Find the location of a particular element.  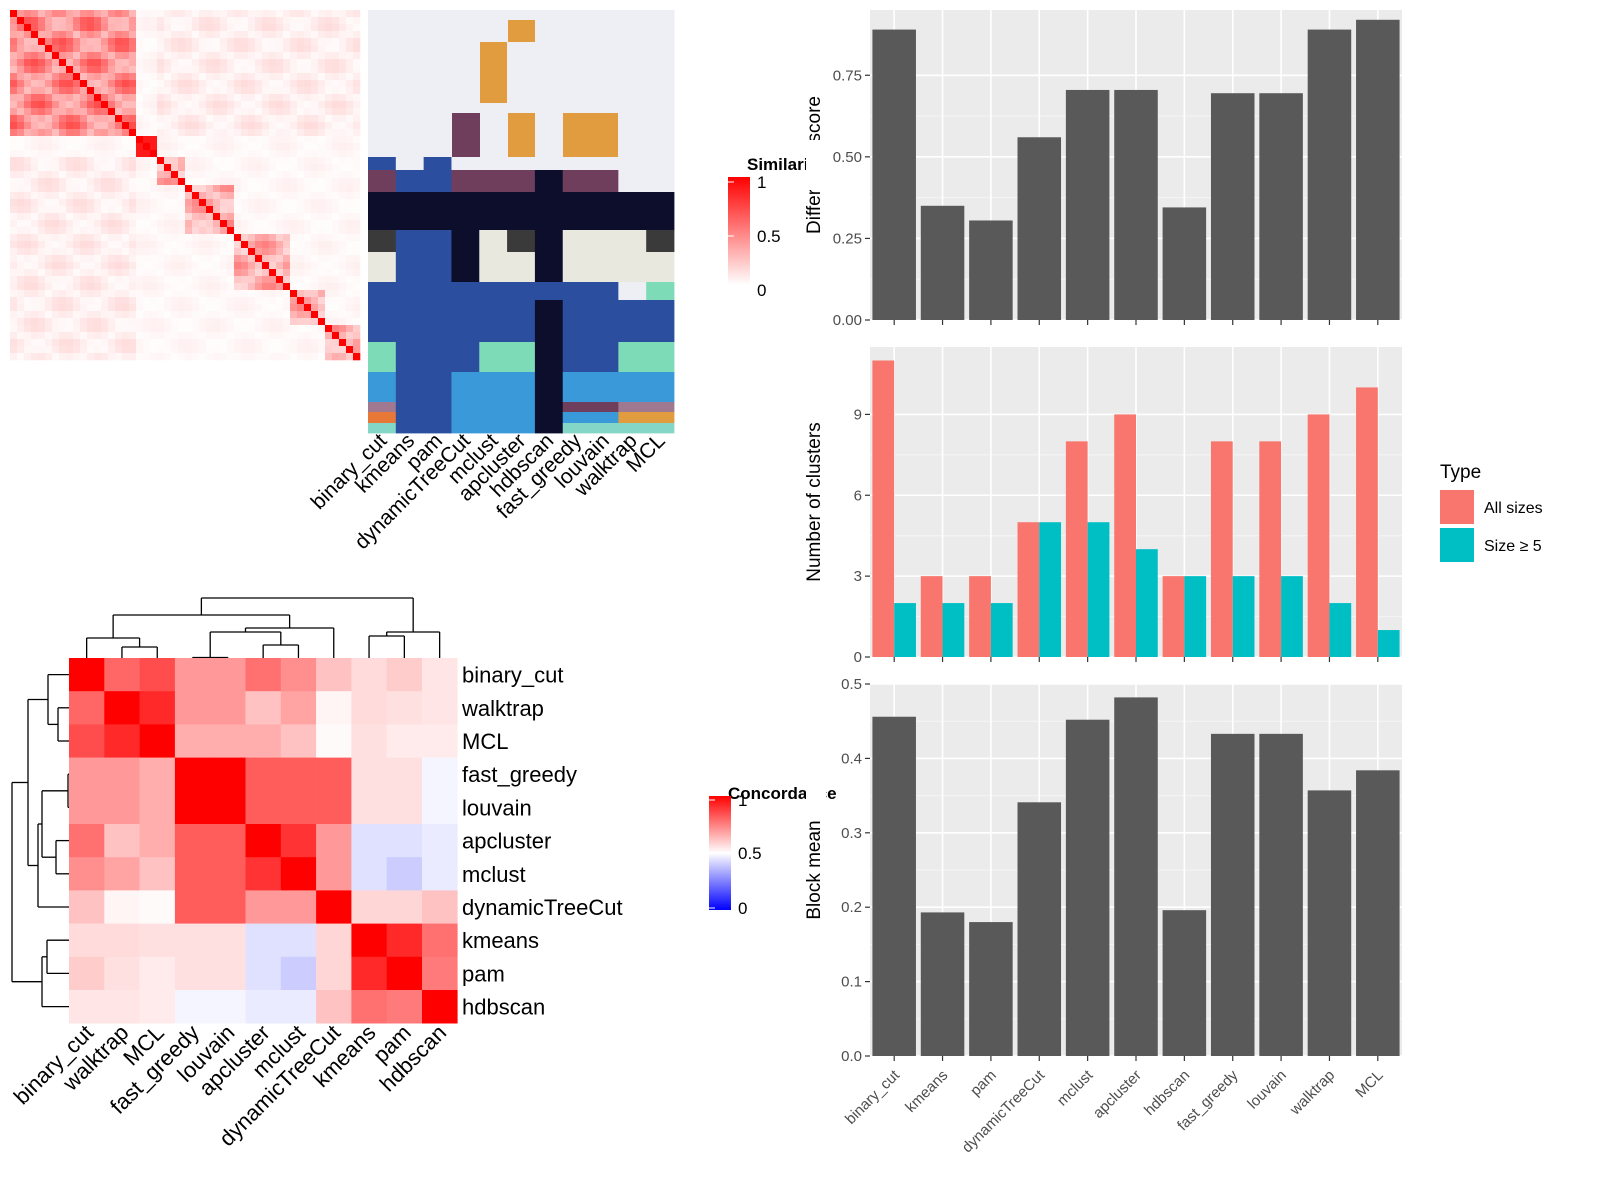

bar is located at coordinates (905, 630).